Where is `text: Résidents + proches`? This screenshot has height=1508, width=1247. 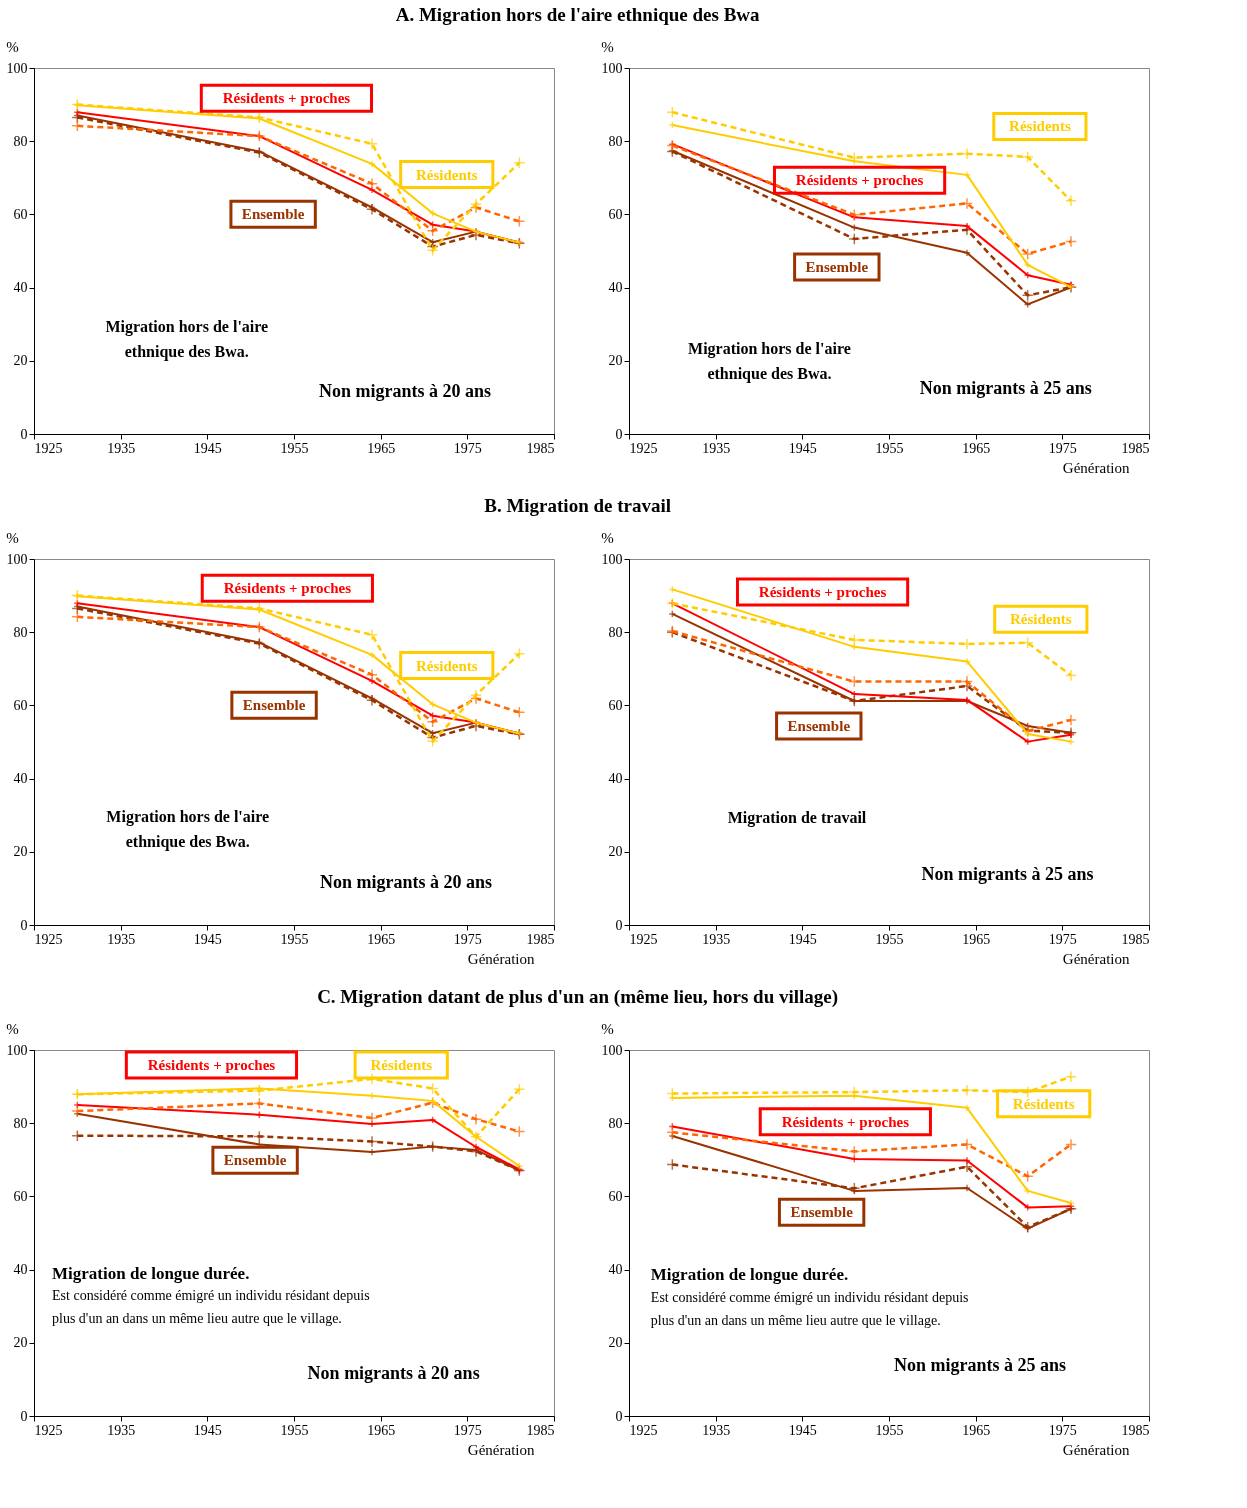 text: Résidents + proches is located at coordinates (822, 592).